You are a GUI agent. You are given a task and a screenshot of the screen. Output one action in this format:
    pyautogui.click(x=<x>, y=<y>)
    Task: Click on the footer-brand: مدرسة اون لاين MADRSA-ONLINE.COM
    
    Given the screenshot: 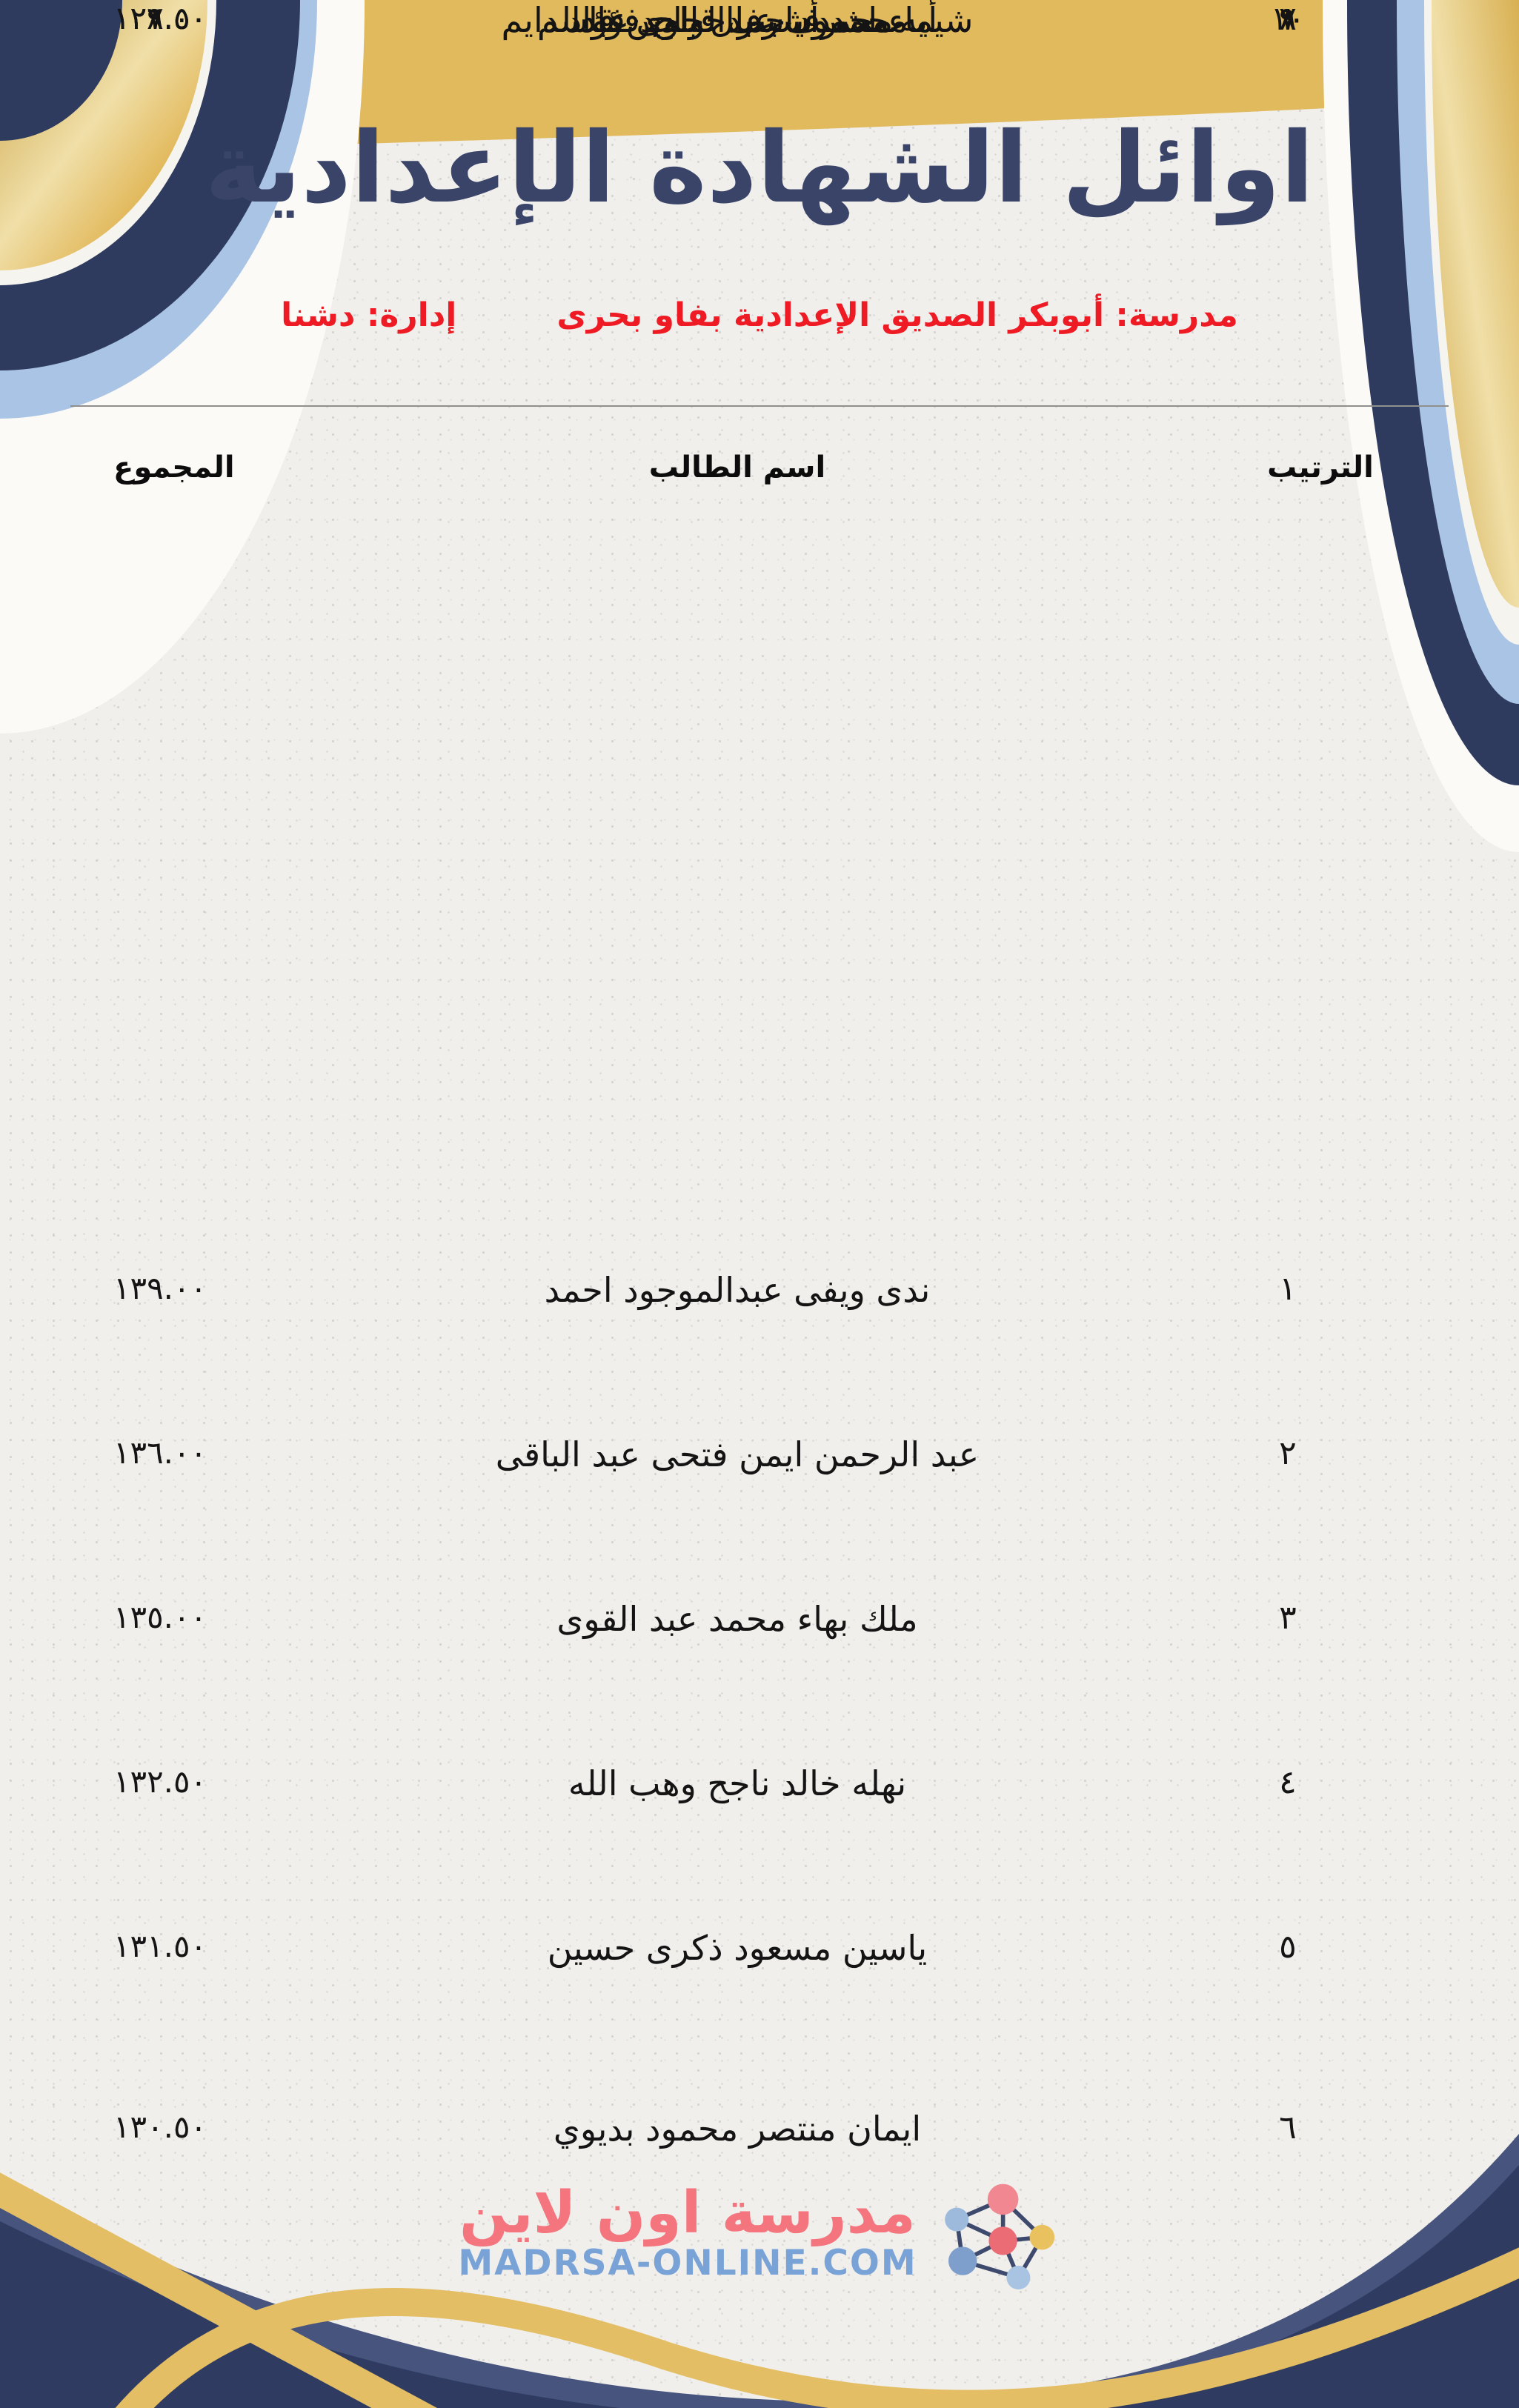 What is the action you would take?
    pyautogui.click(x=759, y=2233)
    